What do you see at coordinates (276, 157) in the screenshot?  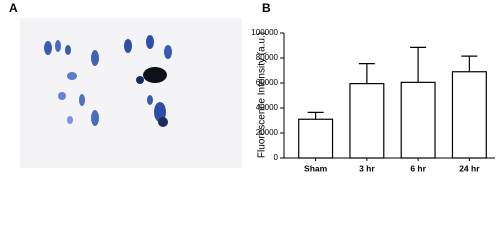 I see `y-tick-label: 0` at bounding box center [276, 157].